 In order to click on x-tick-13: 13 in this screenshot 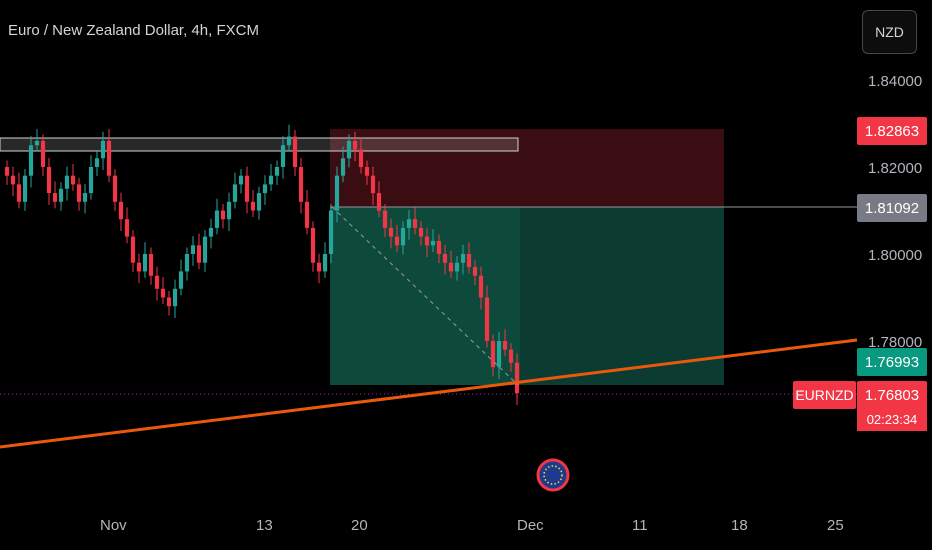, I will do `click(264, 525)`.